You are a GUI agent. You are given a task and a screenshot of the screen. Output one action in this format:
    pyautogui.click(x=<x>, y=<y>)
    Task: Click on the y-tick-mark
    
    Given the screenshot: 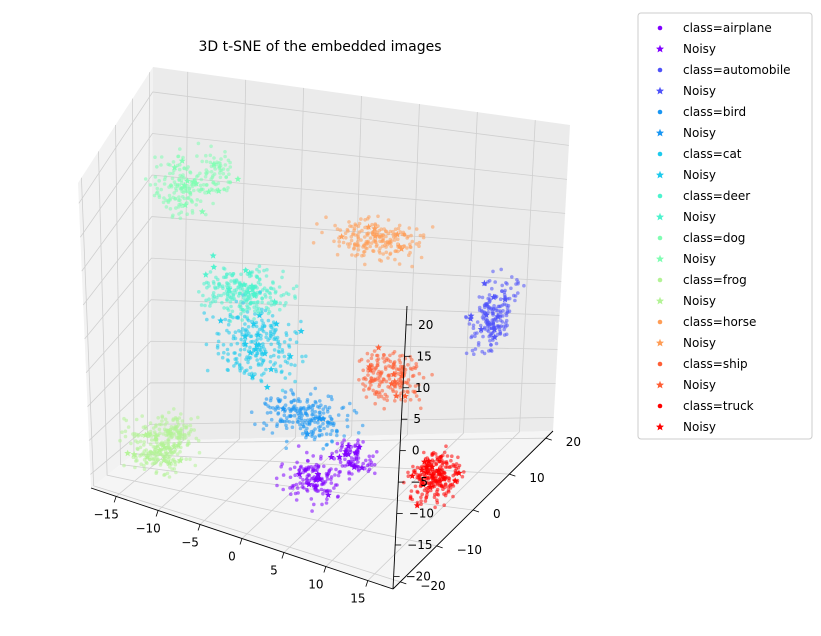 What is the action you would take?
    pyautogui.click(x=476, y=511)
    